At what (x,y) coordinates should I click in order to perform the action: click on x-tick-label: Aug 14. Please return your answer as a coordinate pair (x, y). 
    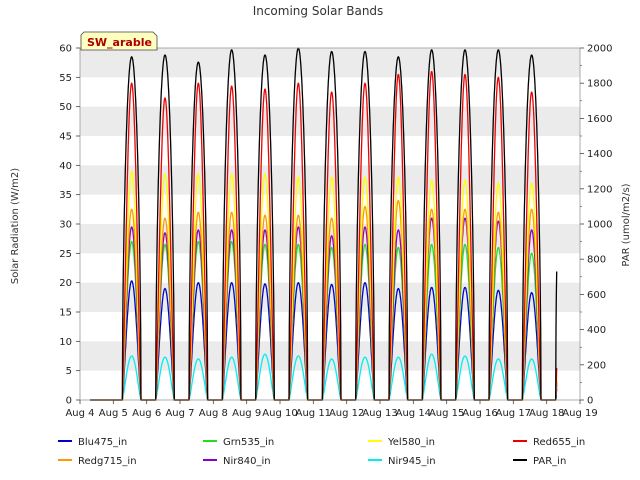
    Looking at the image, I should click on (413, 413).